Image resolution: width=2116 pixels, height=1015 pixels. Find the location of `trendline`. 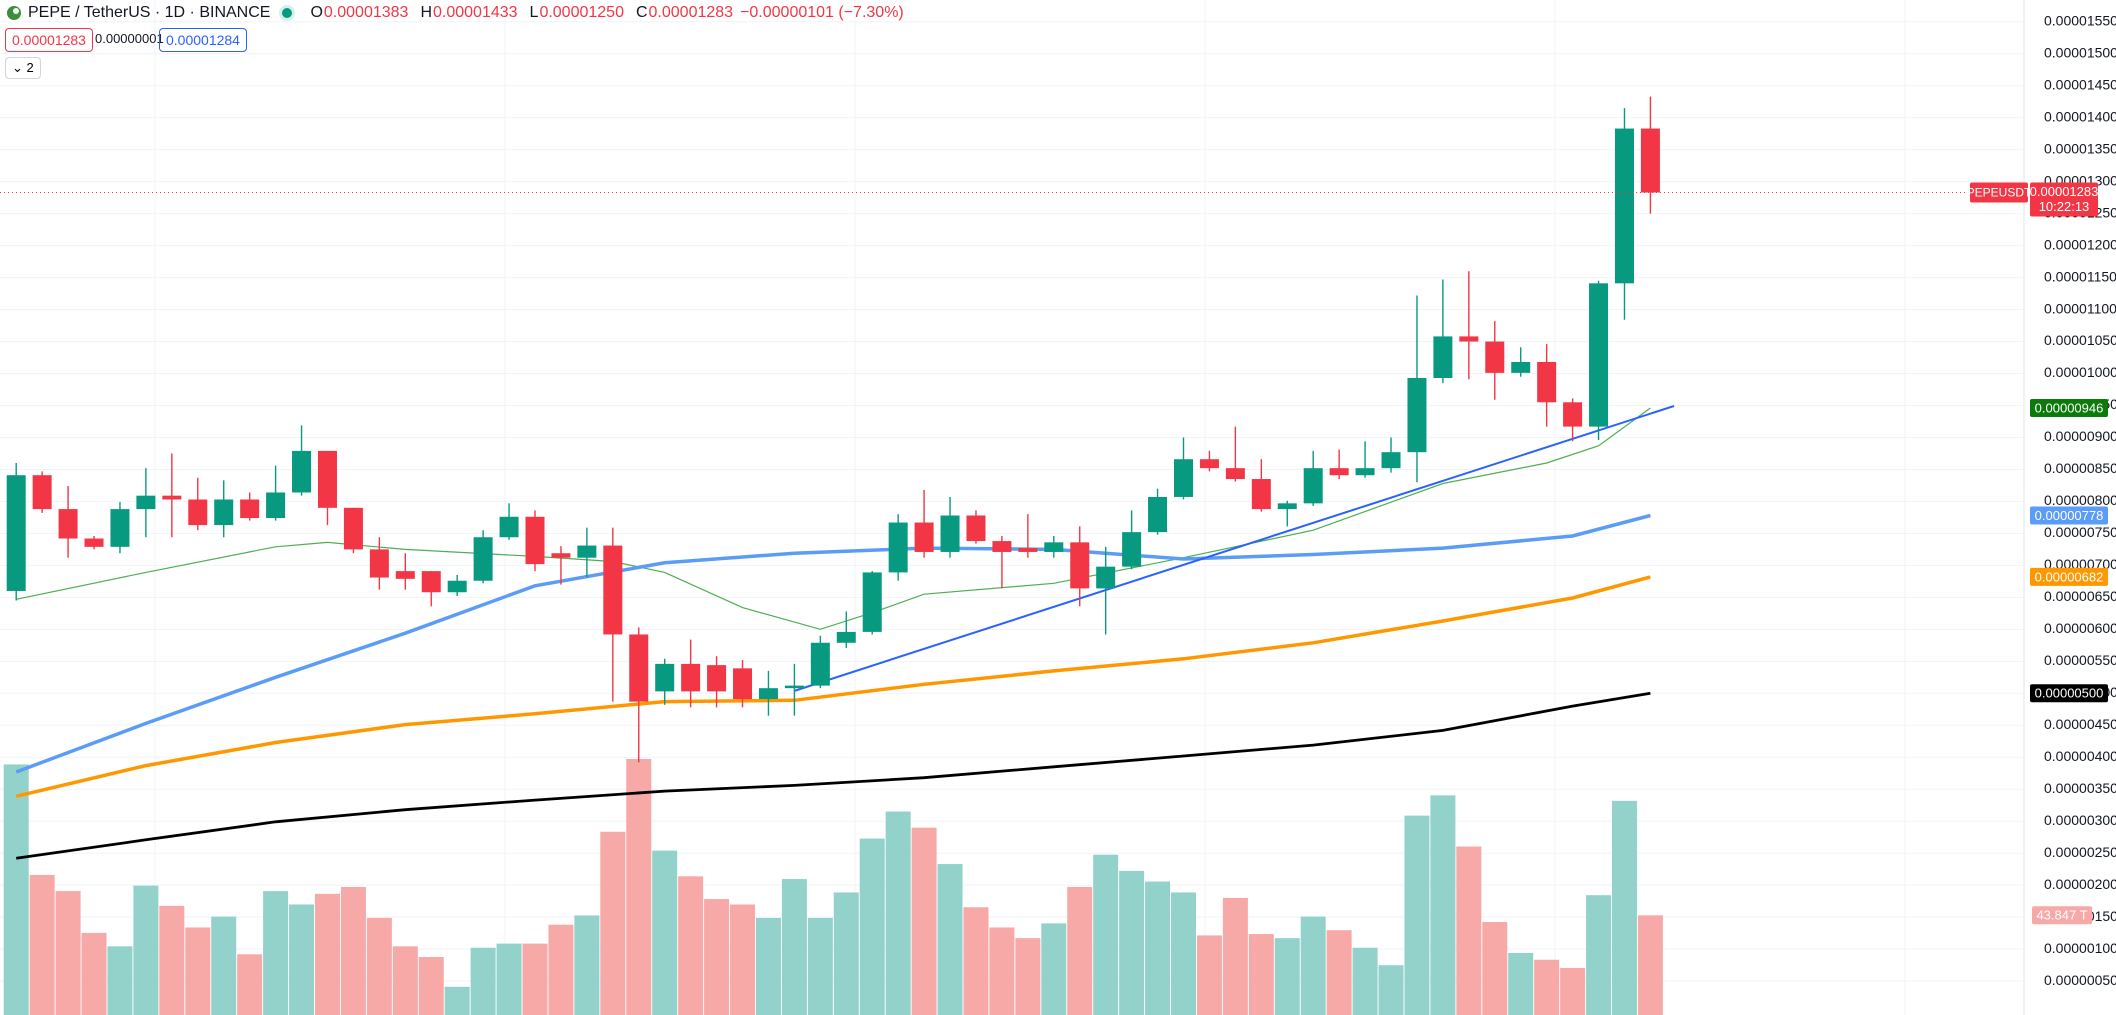

trendline is located at coordinates (1234, 548).